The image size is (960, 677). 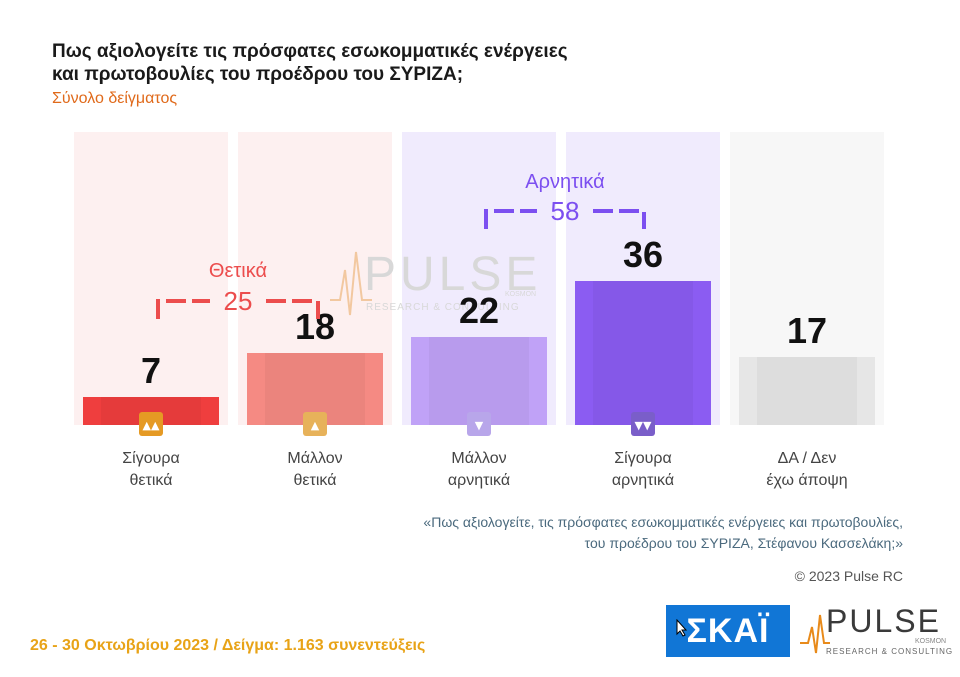 I want to click on thumbs-down-icon, so click(x=479, y=424).